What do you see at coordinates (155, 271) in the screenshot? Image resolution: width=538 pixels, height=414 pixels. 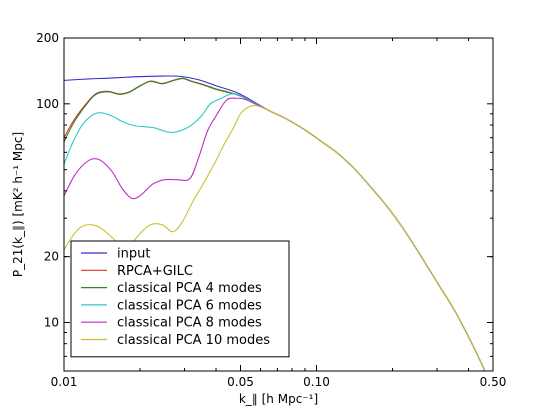 I see `legend-label: RPCA+GILC` at bounding box center [155, 271].